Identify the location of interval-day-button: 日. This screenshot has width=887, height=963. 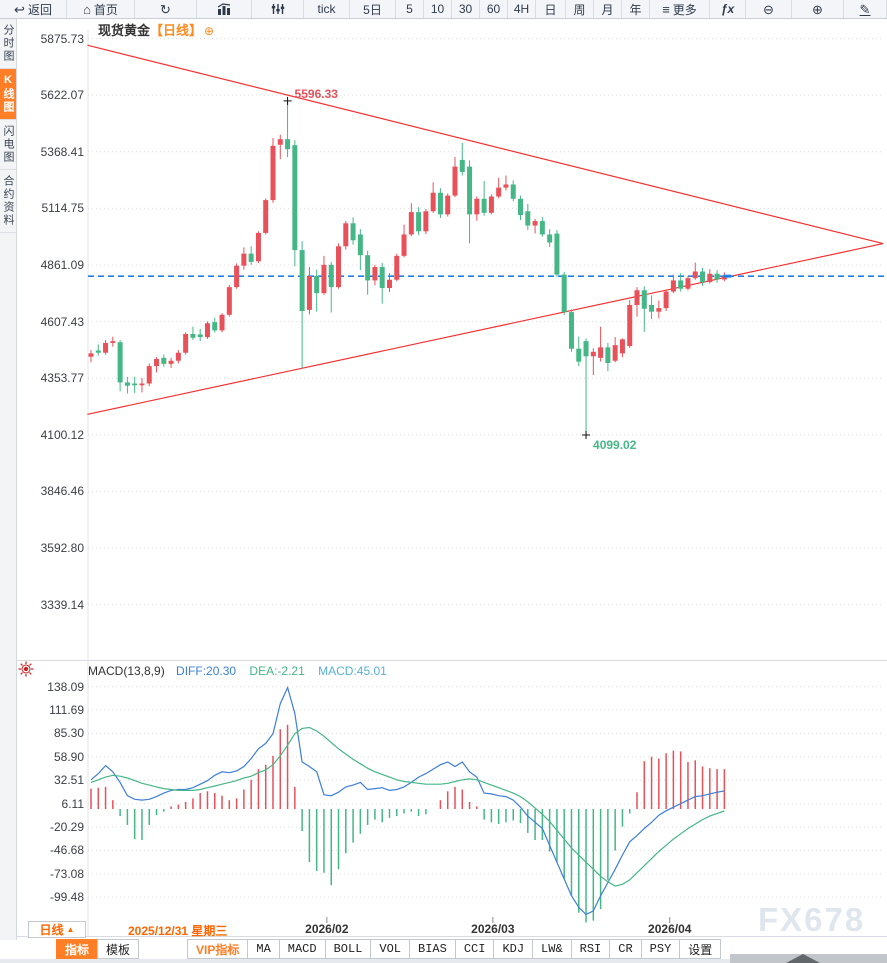
(551, 9).